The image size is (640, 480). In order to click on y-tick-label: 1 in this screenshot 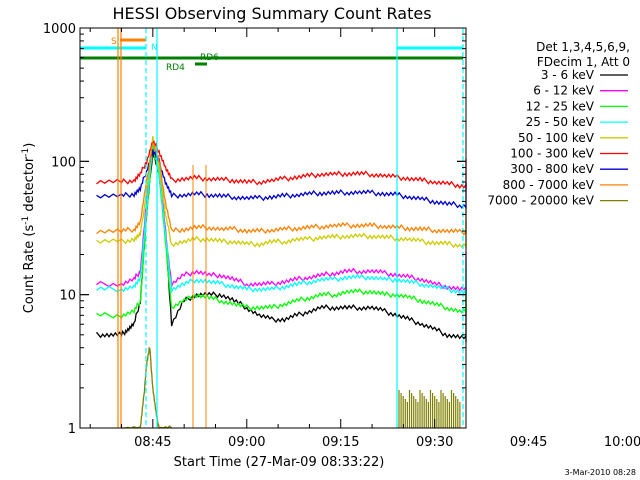, I will do `click(72, 429)`.